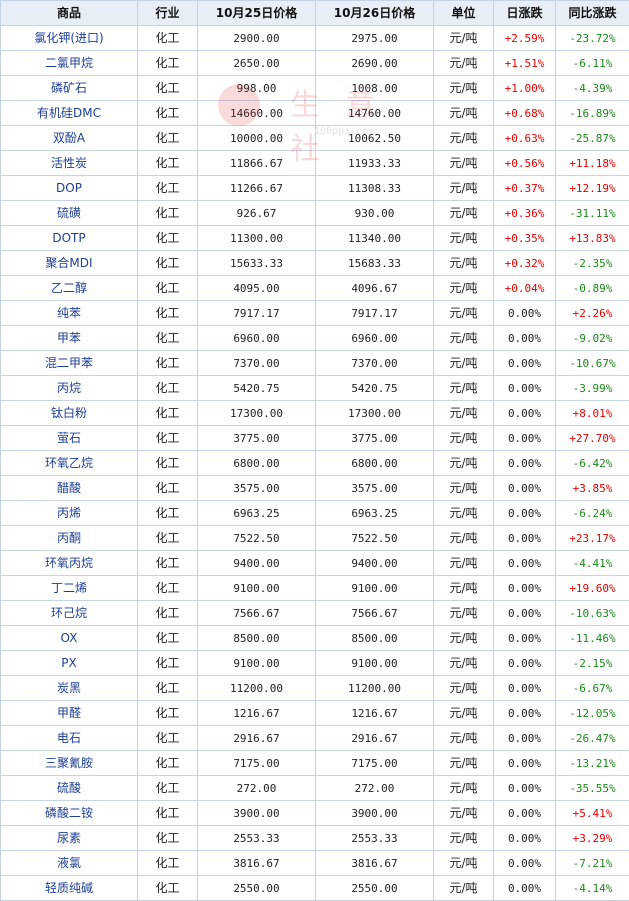 This screenshot has width=629, height=901. What do you see at coordinates (69, 663) in the screenshot?
I see `commodity-name: PX` at bounding box center [69, 663].